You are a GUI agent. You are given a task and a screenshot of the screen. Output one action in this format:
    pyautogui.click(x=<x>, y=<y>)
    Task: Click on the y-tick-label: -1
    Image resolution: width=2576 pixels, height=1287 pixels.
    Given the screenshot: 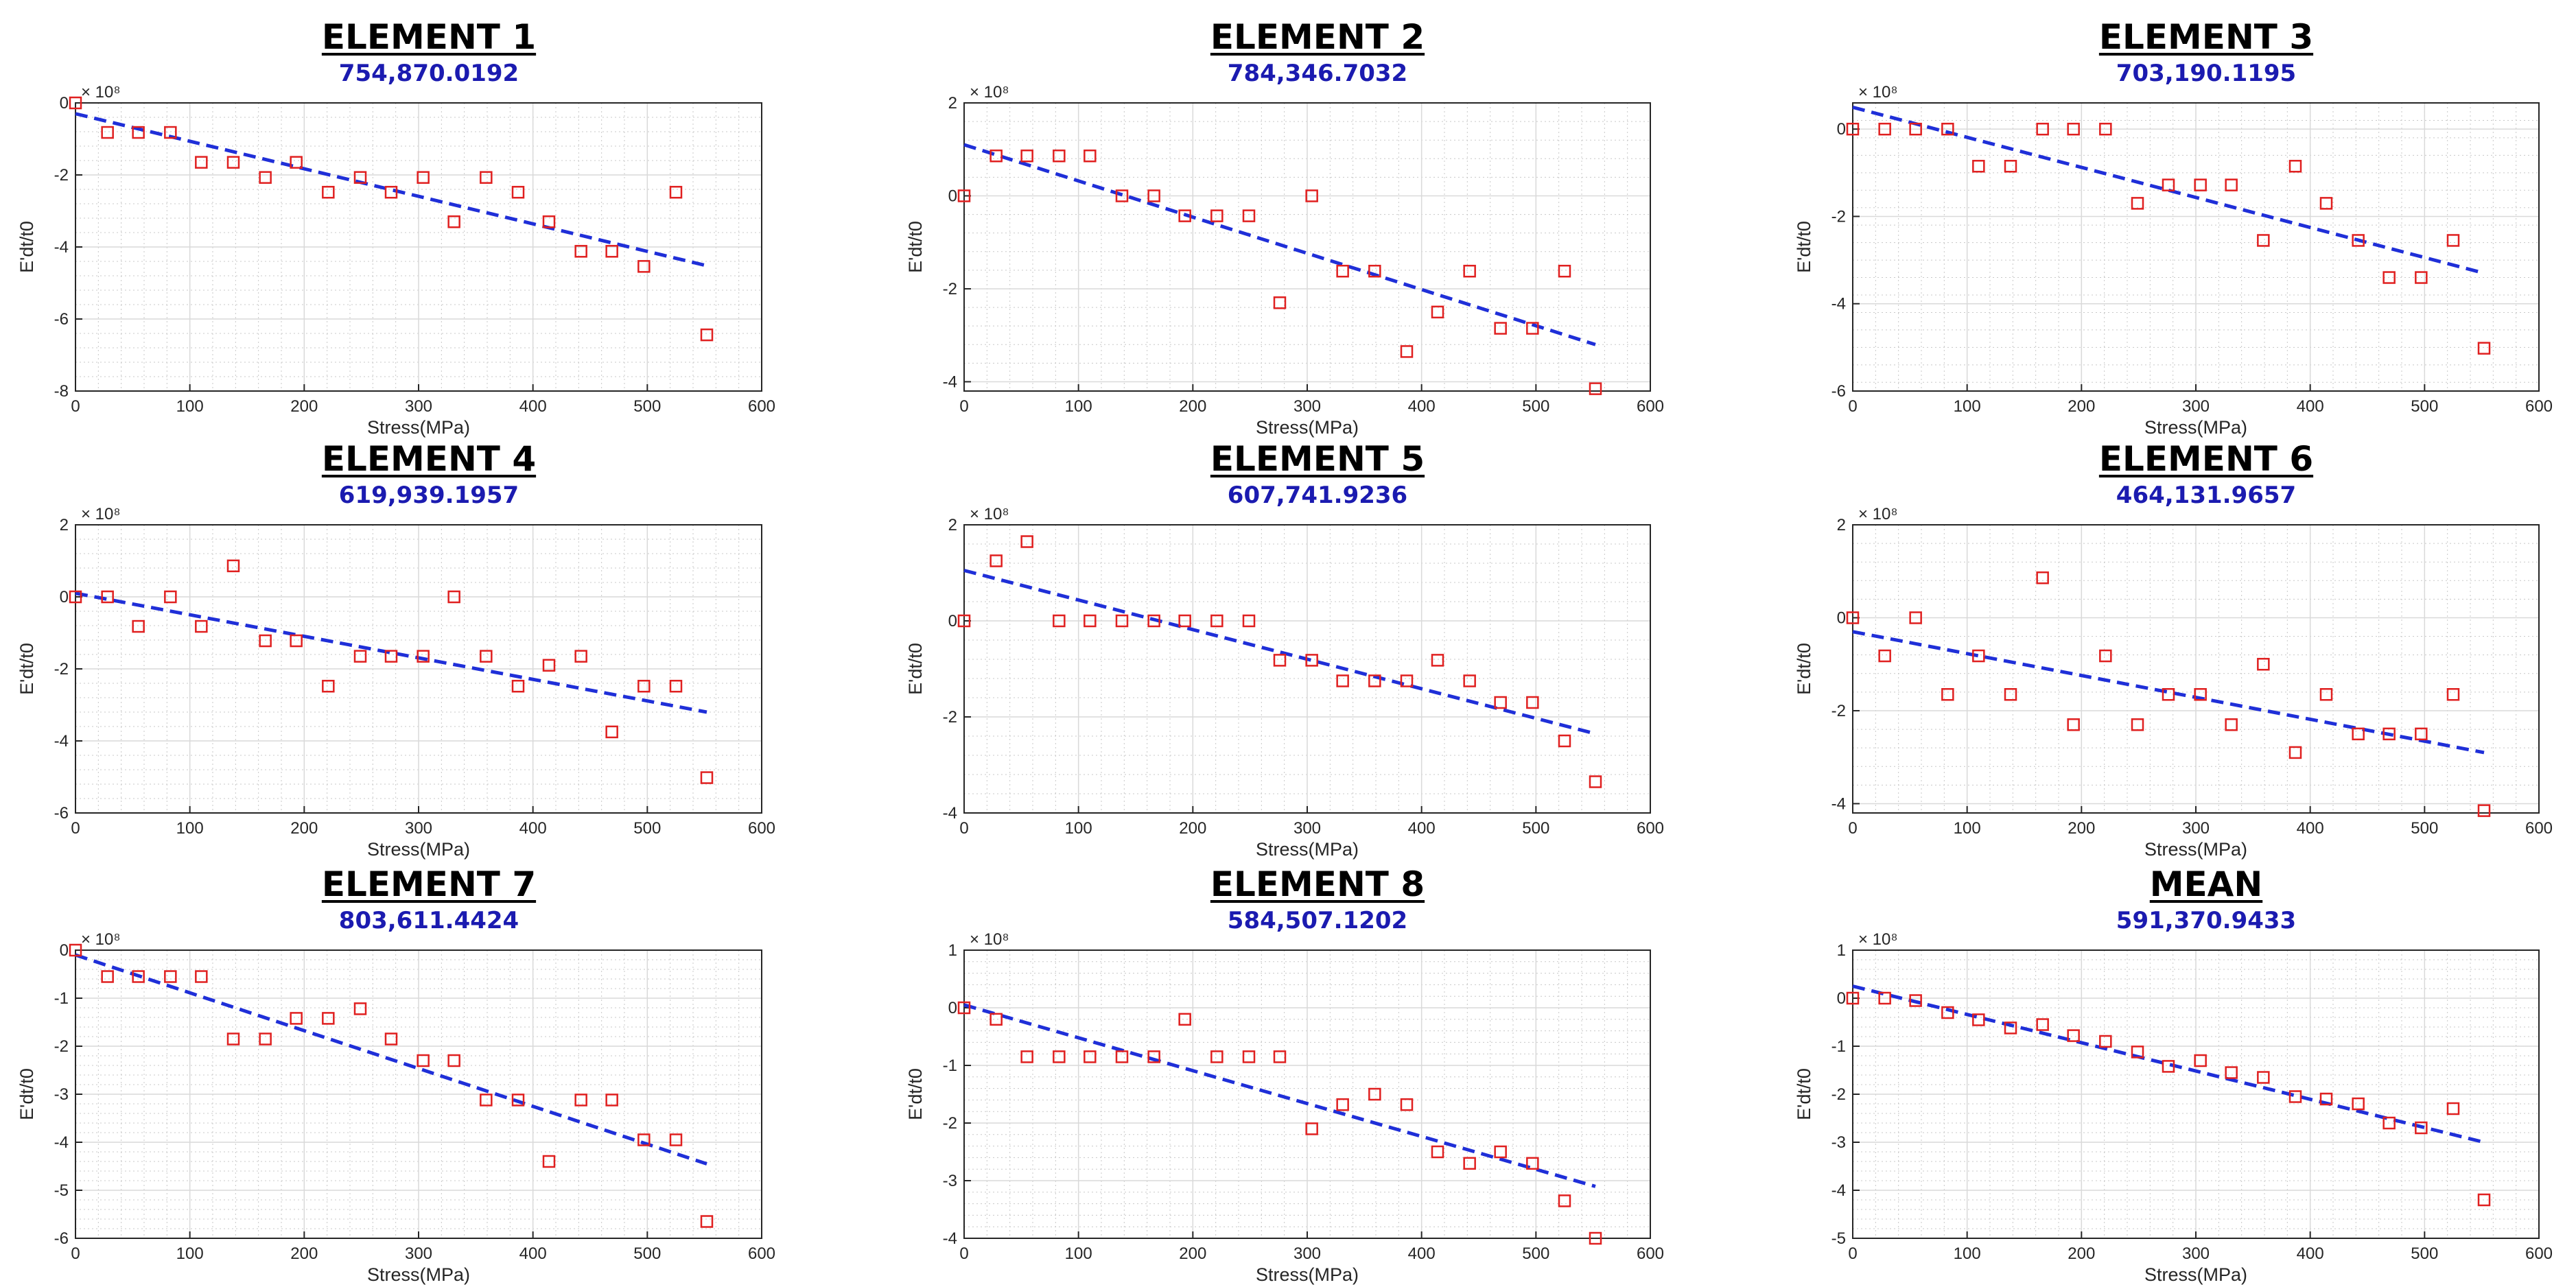 What is the action you would take?
    pyautogui.click(x=61, y=998)
    